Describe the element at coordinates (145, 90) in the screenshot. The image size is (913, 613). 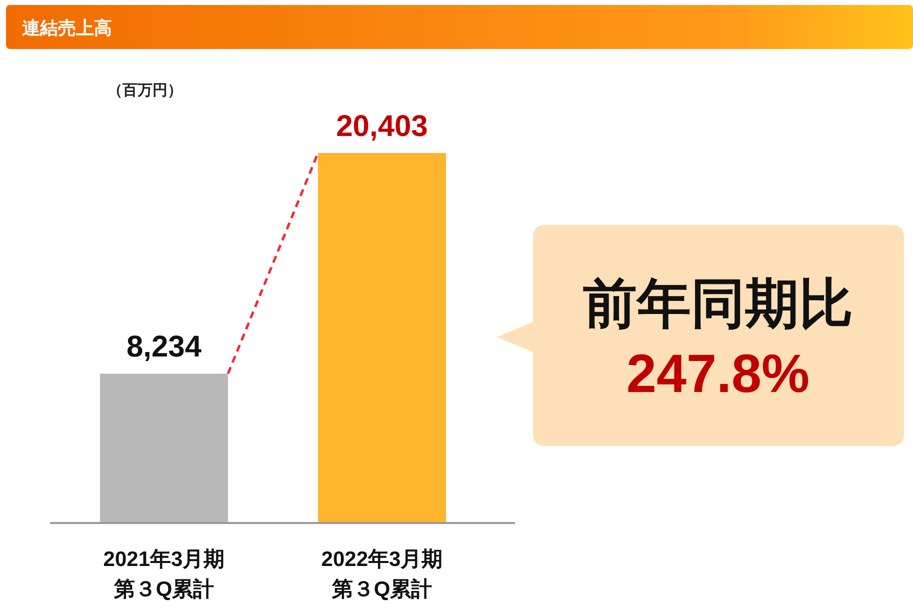
I see `y-axis-title: （百万円）` at that location.